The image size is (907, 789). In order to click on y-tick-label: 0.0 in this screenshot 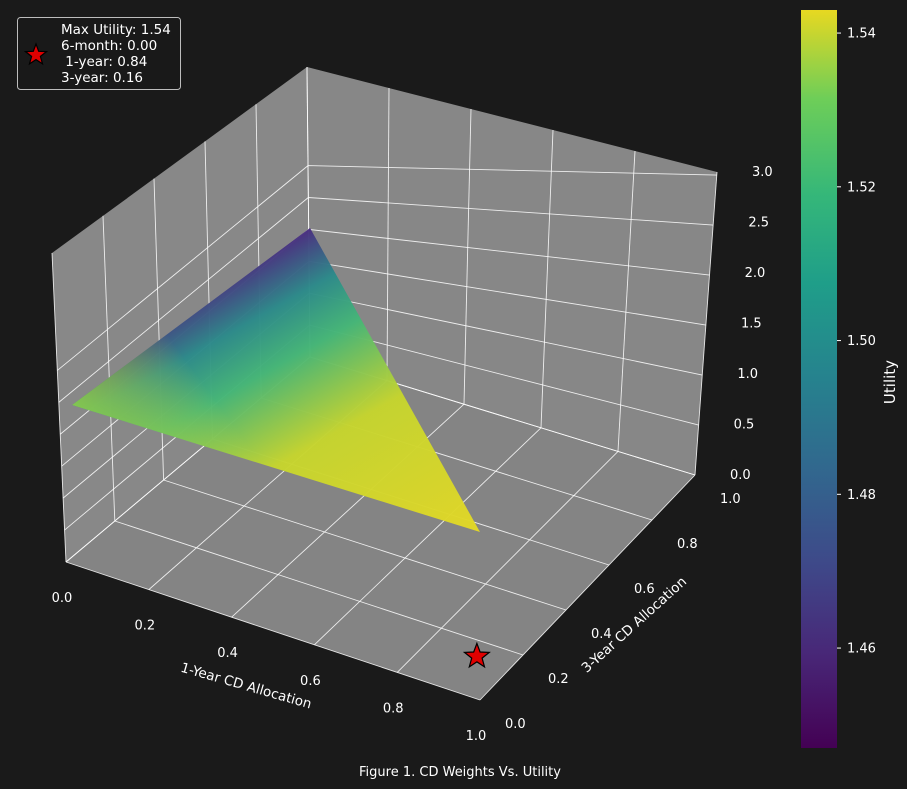, I will do `click(515, 724)`.